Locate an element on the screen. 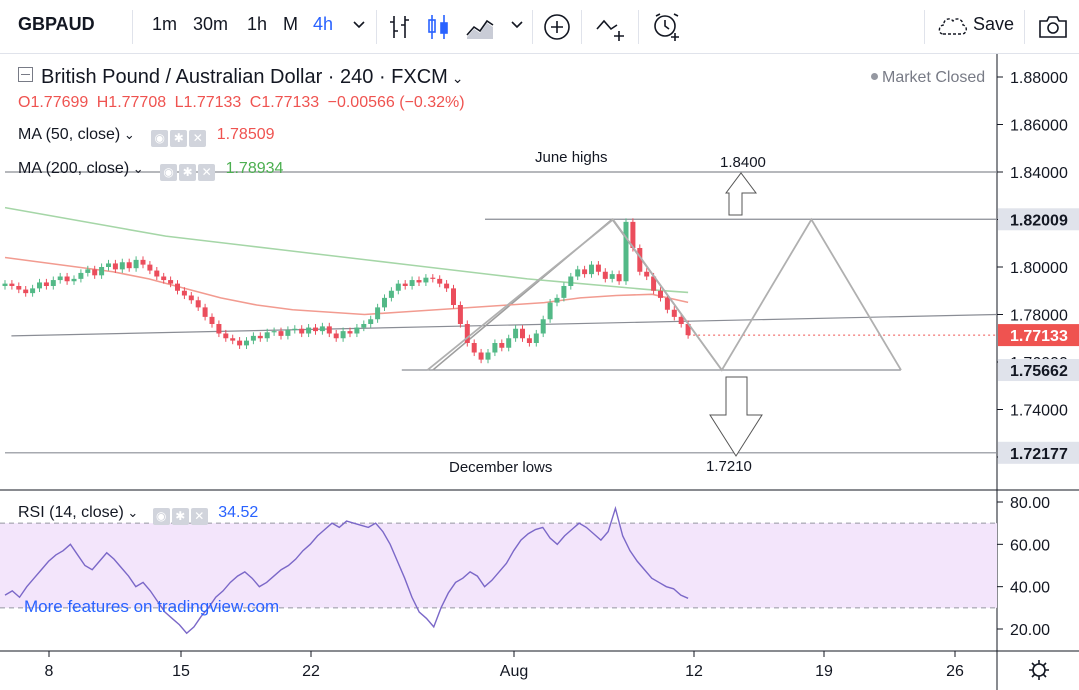 The image size is (1079, 690). collapse-legend-icon is located at coordinates (25, 74).